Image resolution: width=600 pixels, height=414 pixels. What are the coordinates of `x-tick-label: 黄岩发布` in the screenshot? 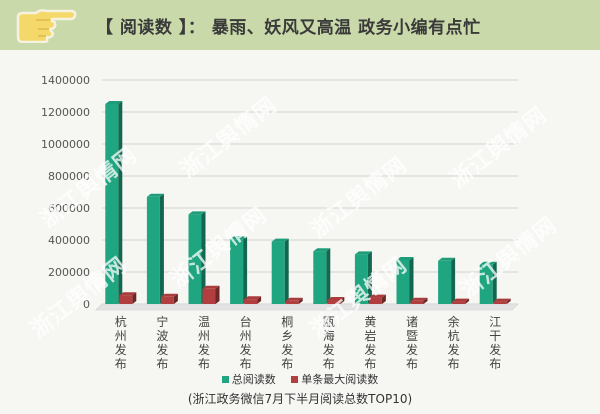 It's located at (370, 342).